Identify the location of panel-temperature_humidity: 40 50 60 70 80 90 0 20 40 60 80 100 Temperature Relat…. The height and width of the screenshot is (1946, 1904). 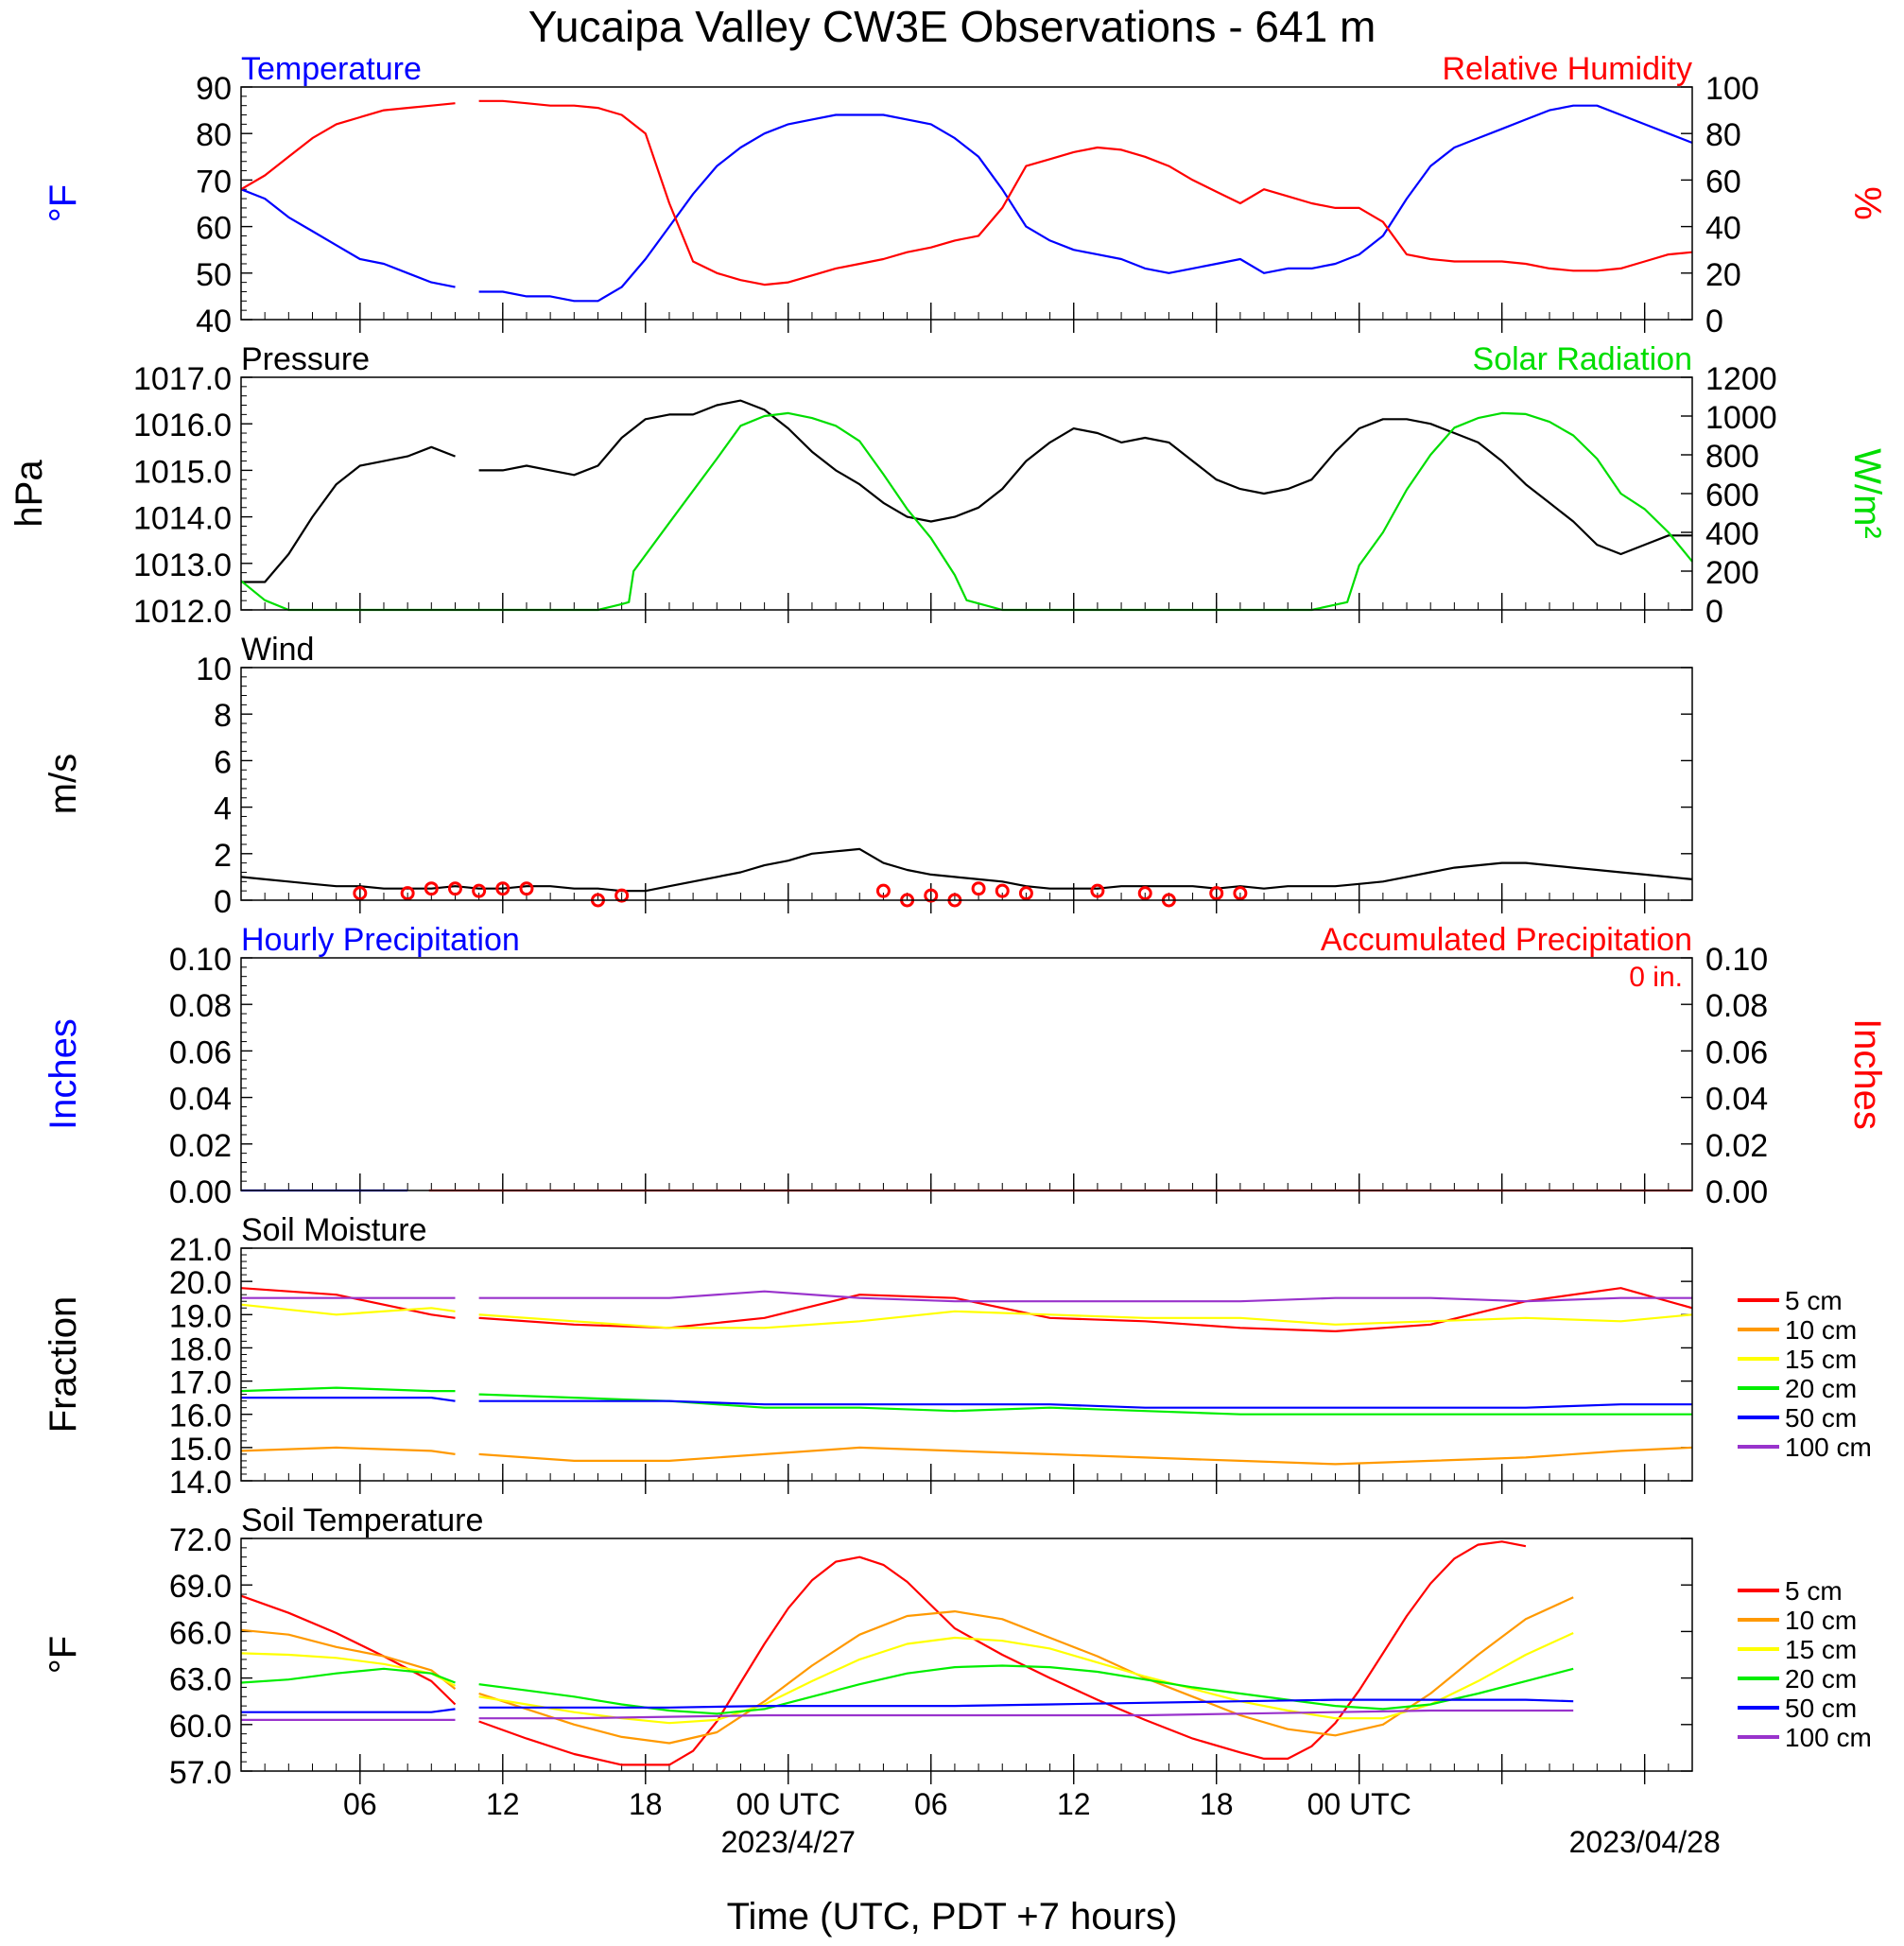
(966, 195).